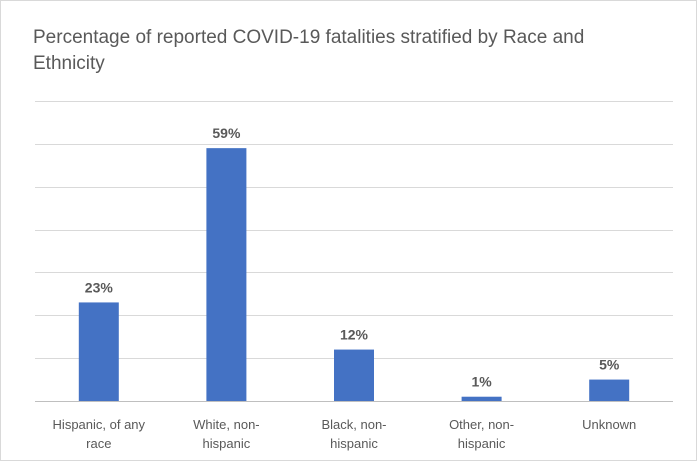 This screenshot has height=462, width=697. Describe the element at coordinates (226, 133) in the screenshot. I see `data-label: 59%` at that location.